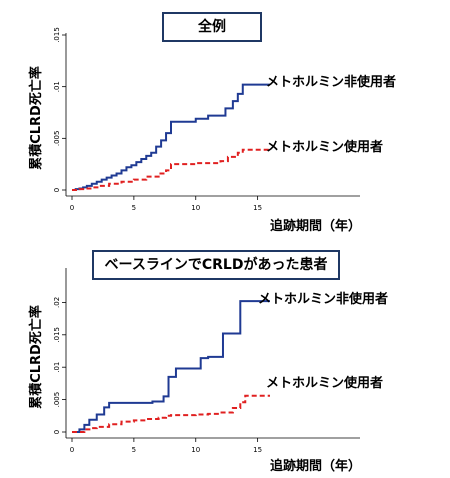 The width and height of the screenshot is (450, 478). I want to click on y-tick-label: .02, so click(57, 302).